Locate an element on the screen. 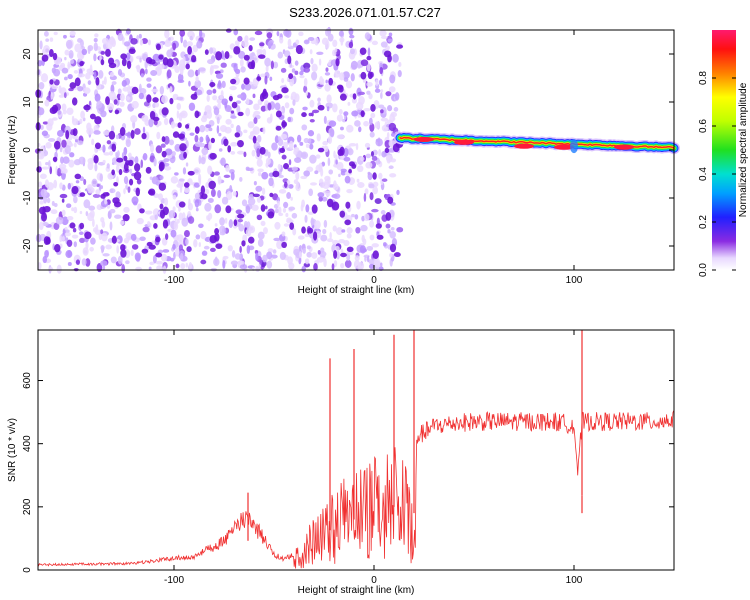 The height and width of the screenshot is (600, 750). snr-x-axis-label: Height of straight line (km) is located at coordinates (356, 590).